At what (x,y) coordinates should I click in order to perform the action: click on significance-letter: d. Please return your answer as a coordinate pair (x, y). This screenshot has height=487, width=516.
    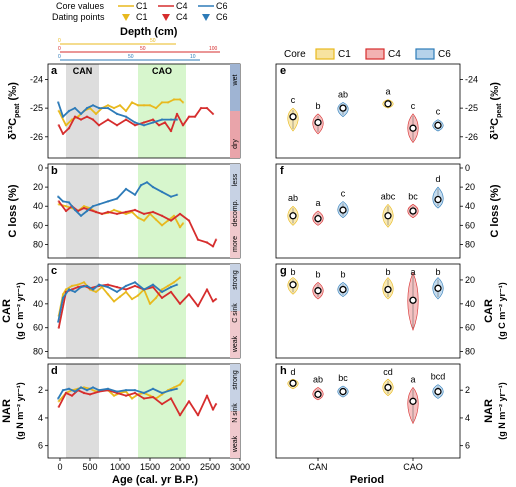
    Looking at the image, I should click on (437, 179).